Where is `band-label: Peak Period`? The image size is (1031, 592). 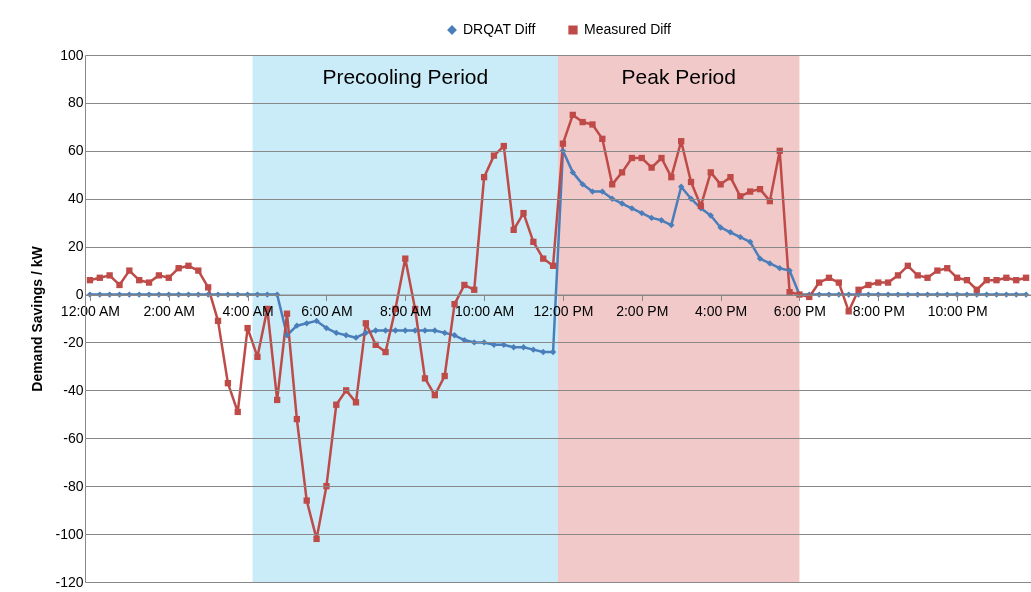
band-label: Peak Period is located at coordinates (678, 76).